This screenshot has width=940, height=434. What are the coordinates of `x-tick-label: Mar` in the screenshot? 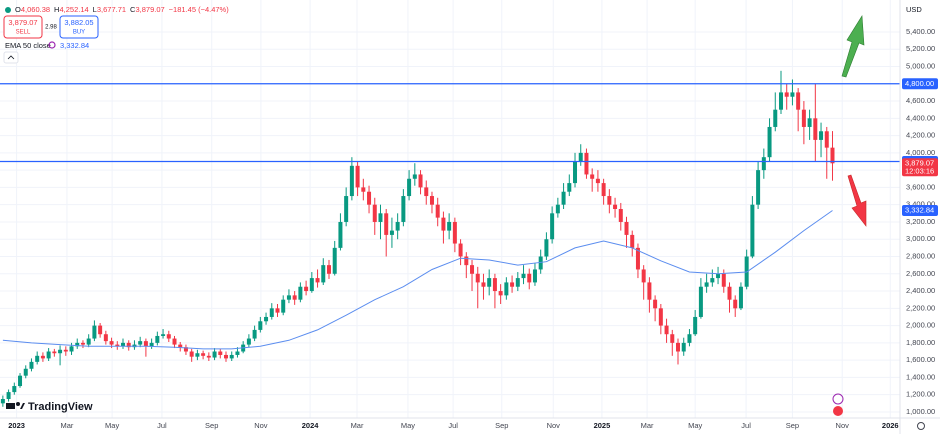 It's located at (66, 425).